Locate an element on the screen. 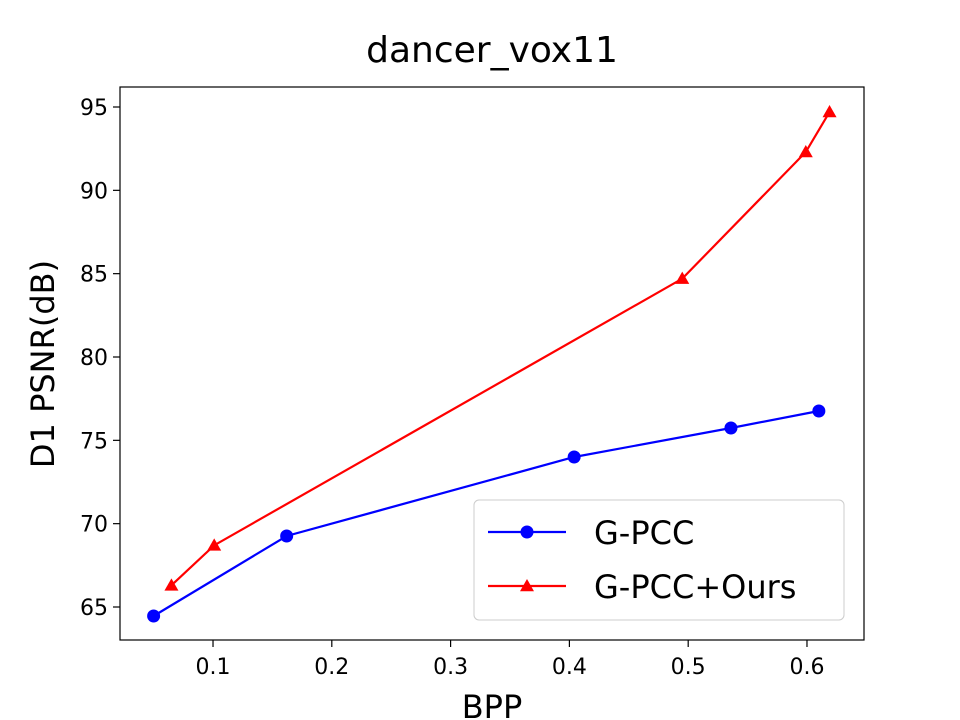 The width and height of the screenshot is (960, 720). x-axis-label: BPP is located at coordinates (492, 704).